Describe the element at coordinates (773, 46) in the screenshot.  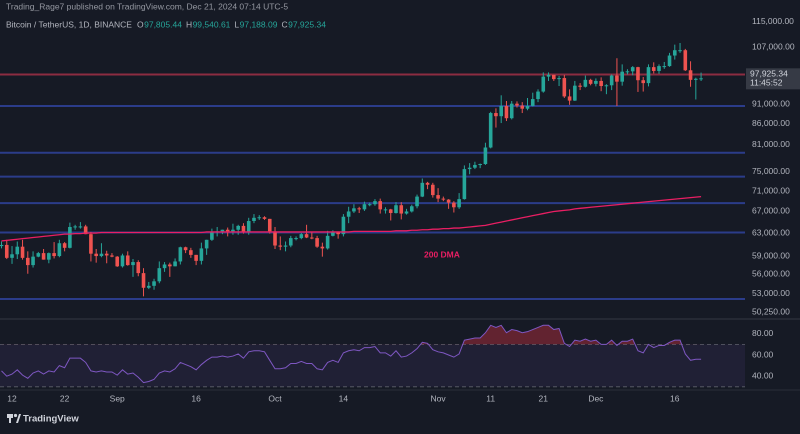
I see `y-tick-label: 107,000.00` at that location.